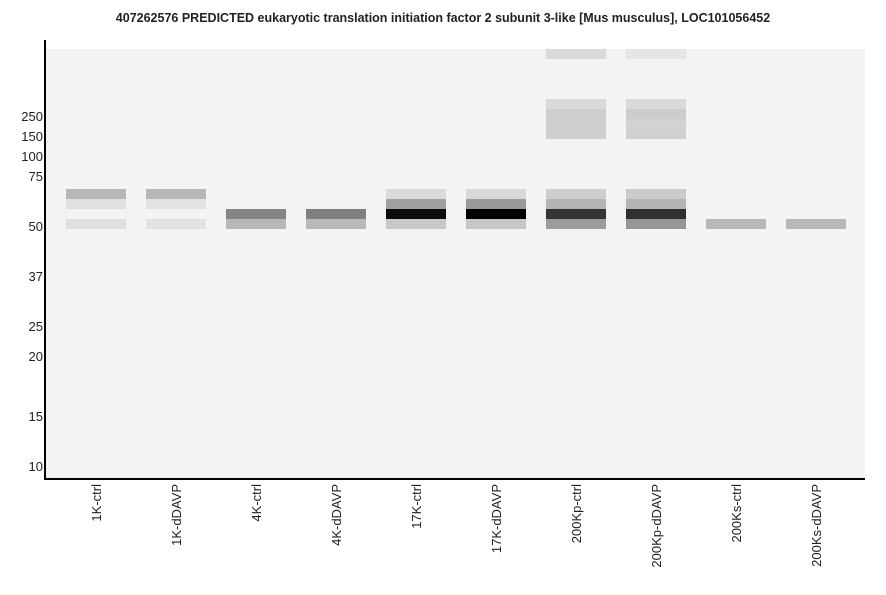 This screenshot has height=595, width=886. What do you see at coordinates (36, 356) in the screenshot?
I see `y-tick-label: 20` at bounding box center [36, 356].